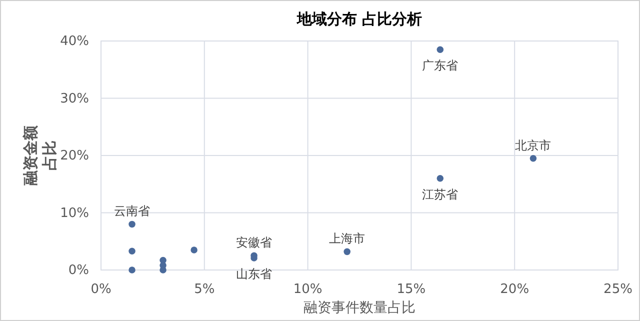  Describe the element at coordinates (254, 243) in the screenshot. I see `annotation: 安徽省` at that location.